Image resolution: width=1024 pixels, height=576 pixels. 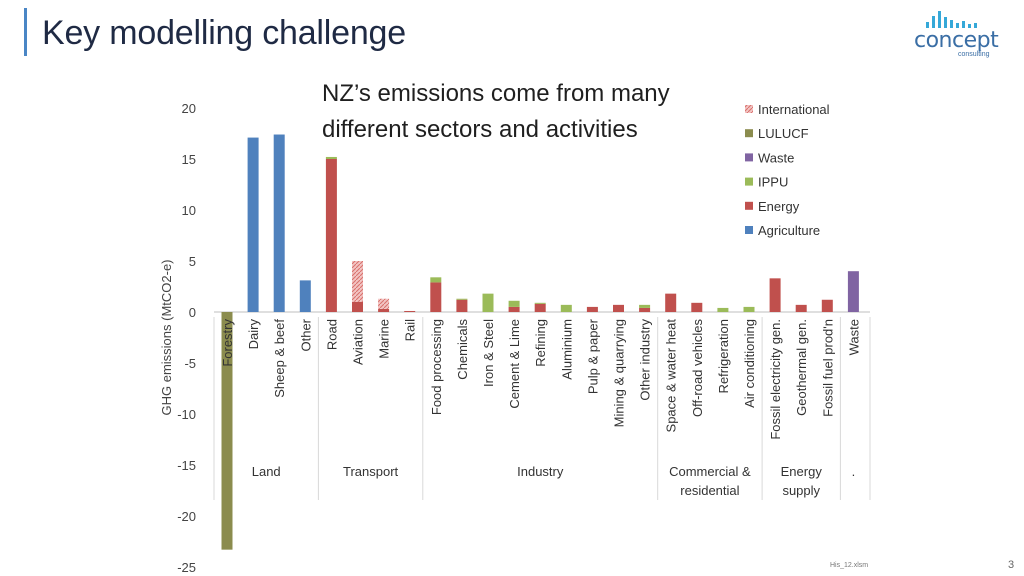 I want to click on category-label: Geothermal gen., so click(x=801, y=367).